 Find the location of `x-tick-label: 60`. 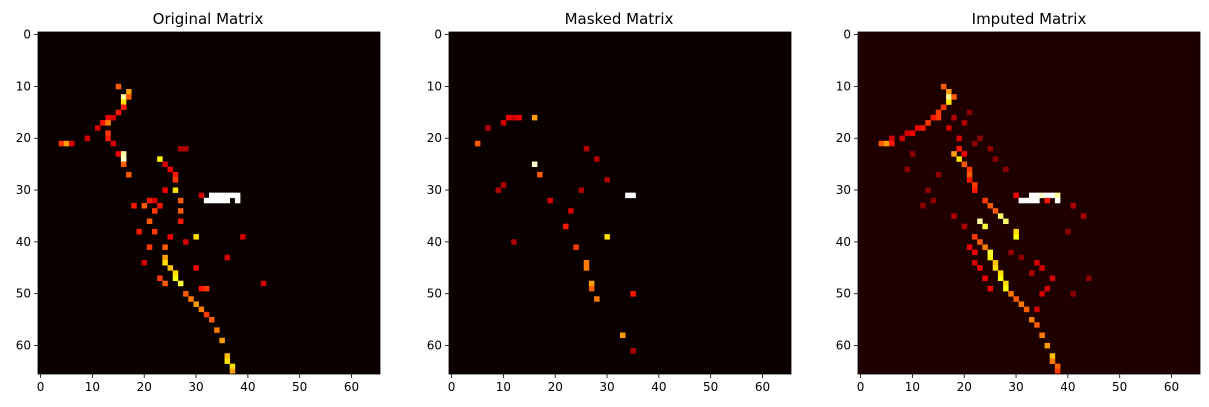

x-tick-label: 60 is located at coordinates (762, 387).